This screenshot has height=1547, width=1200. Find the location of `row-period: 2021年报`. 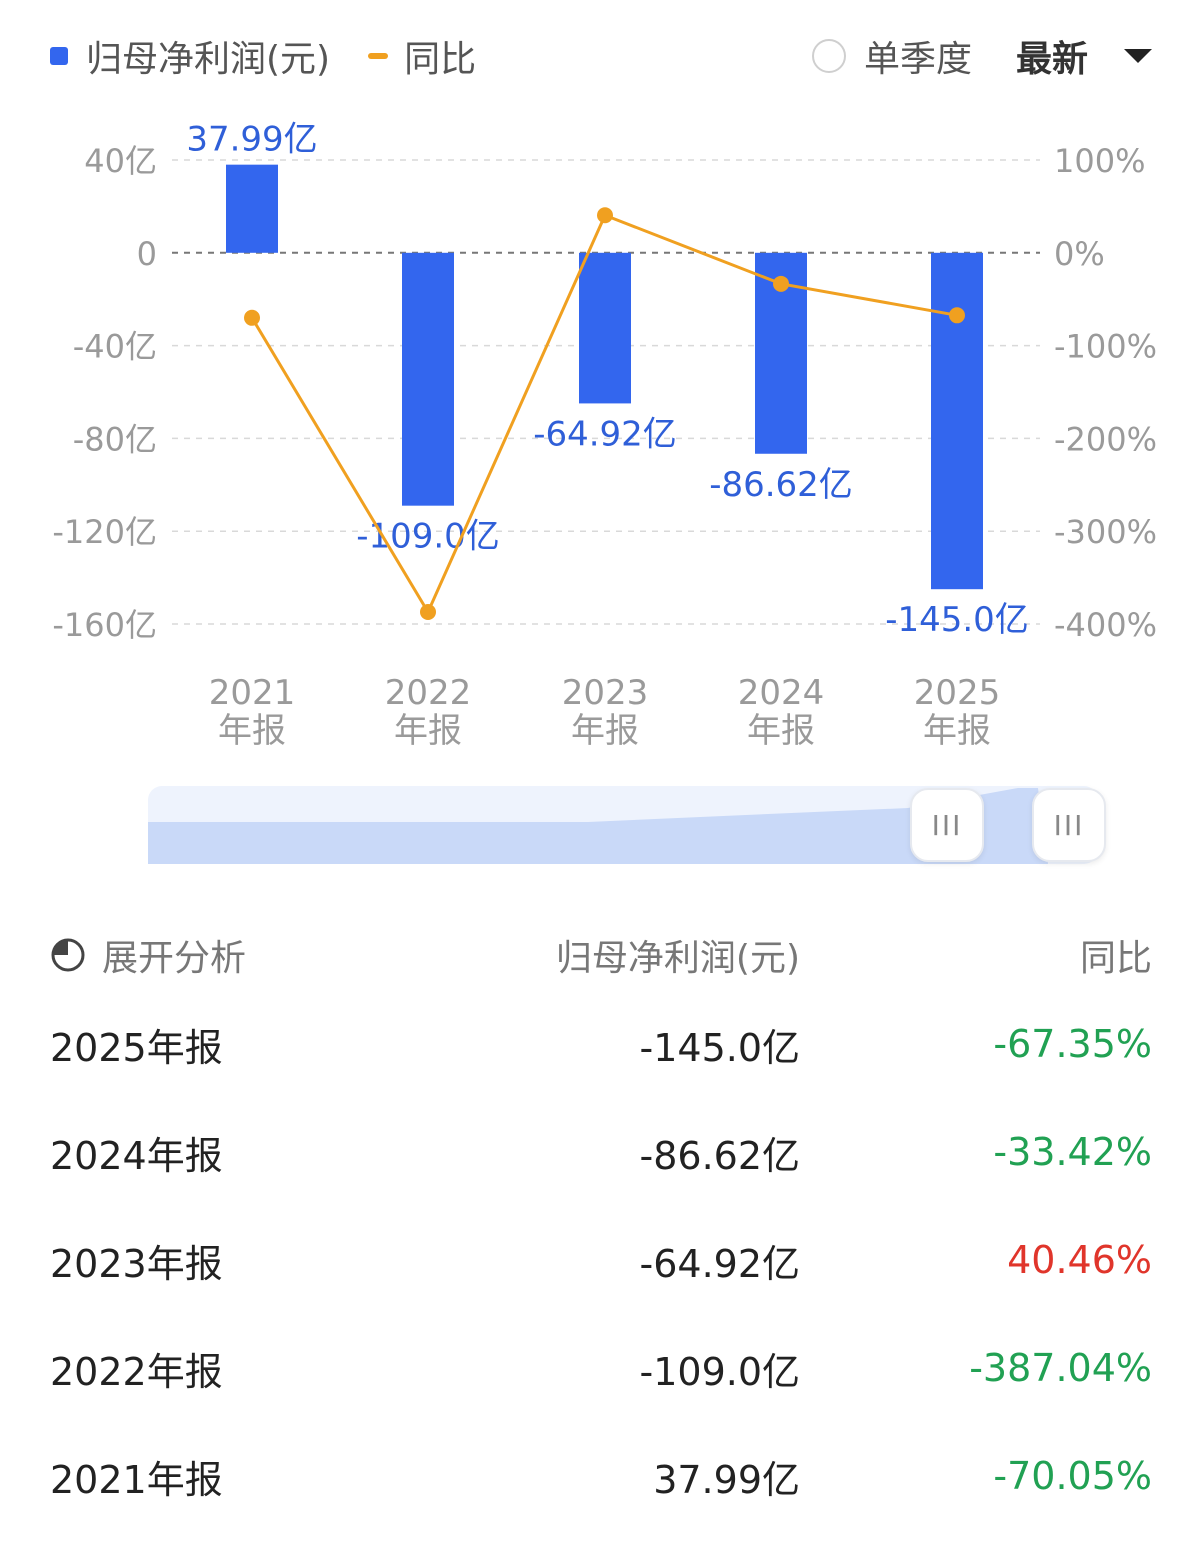

row-period: 2021年报 is located at coordinates (136, 1479).